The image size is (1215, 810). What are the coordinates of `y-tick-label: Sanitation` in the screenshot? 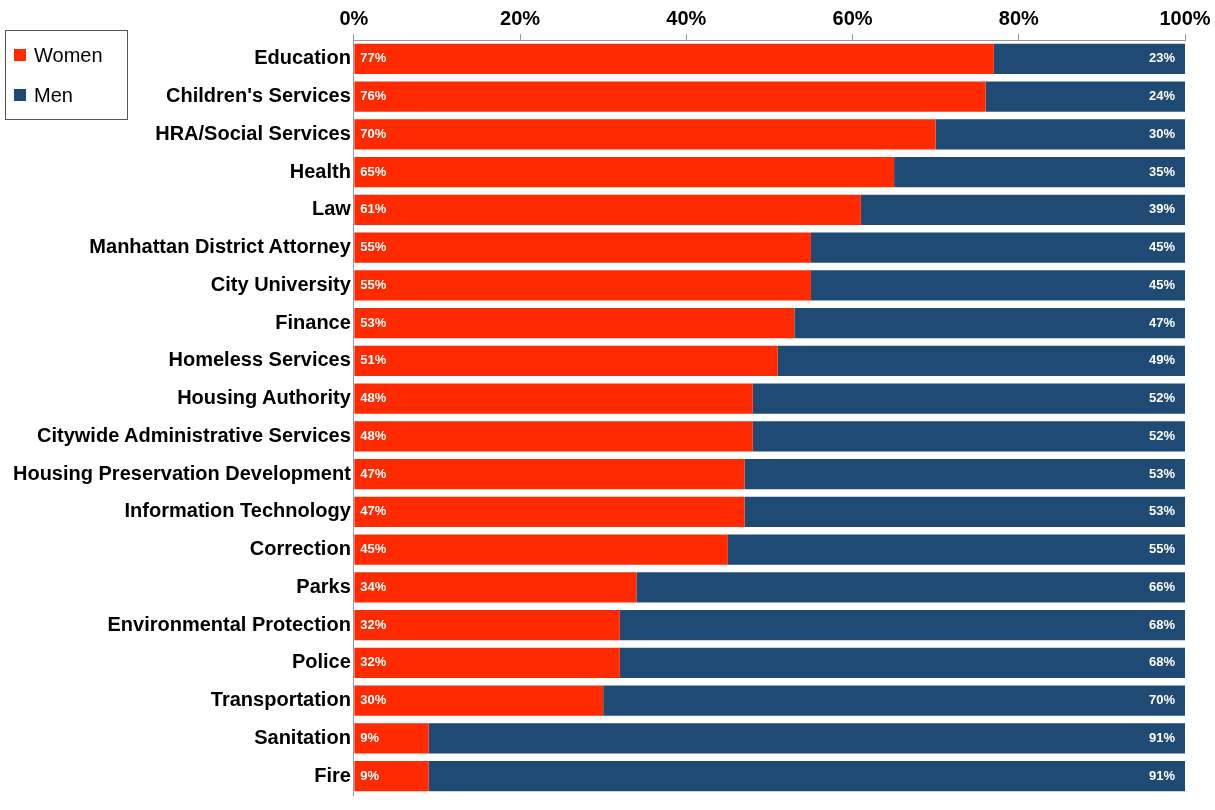 It's located at (302, 736).